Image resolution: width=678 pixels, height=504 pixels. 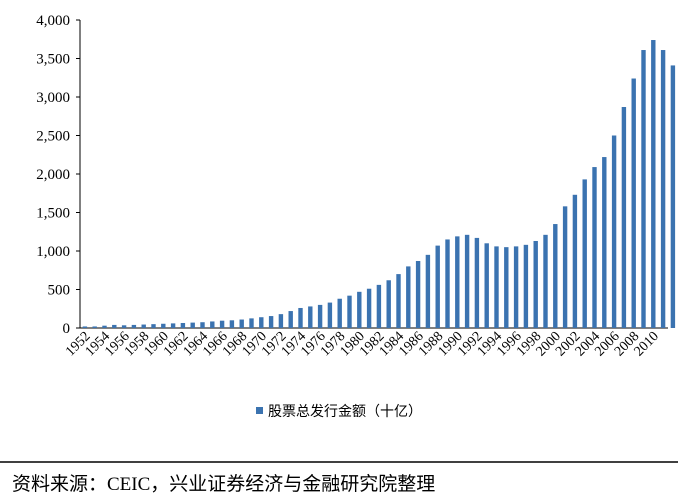 What do you see at coordinates (53, 60) in the screenshot?
I see `y-tick-label: 3,500` at bounding box center [53, 60].